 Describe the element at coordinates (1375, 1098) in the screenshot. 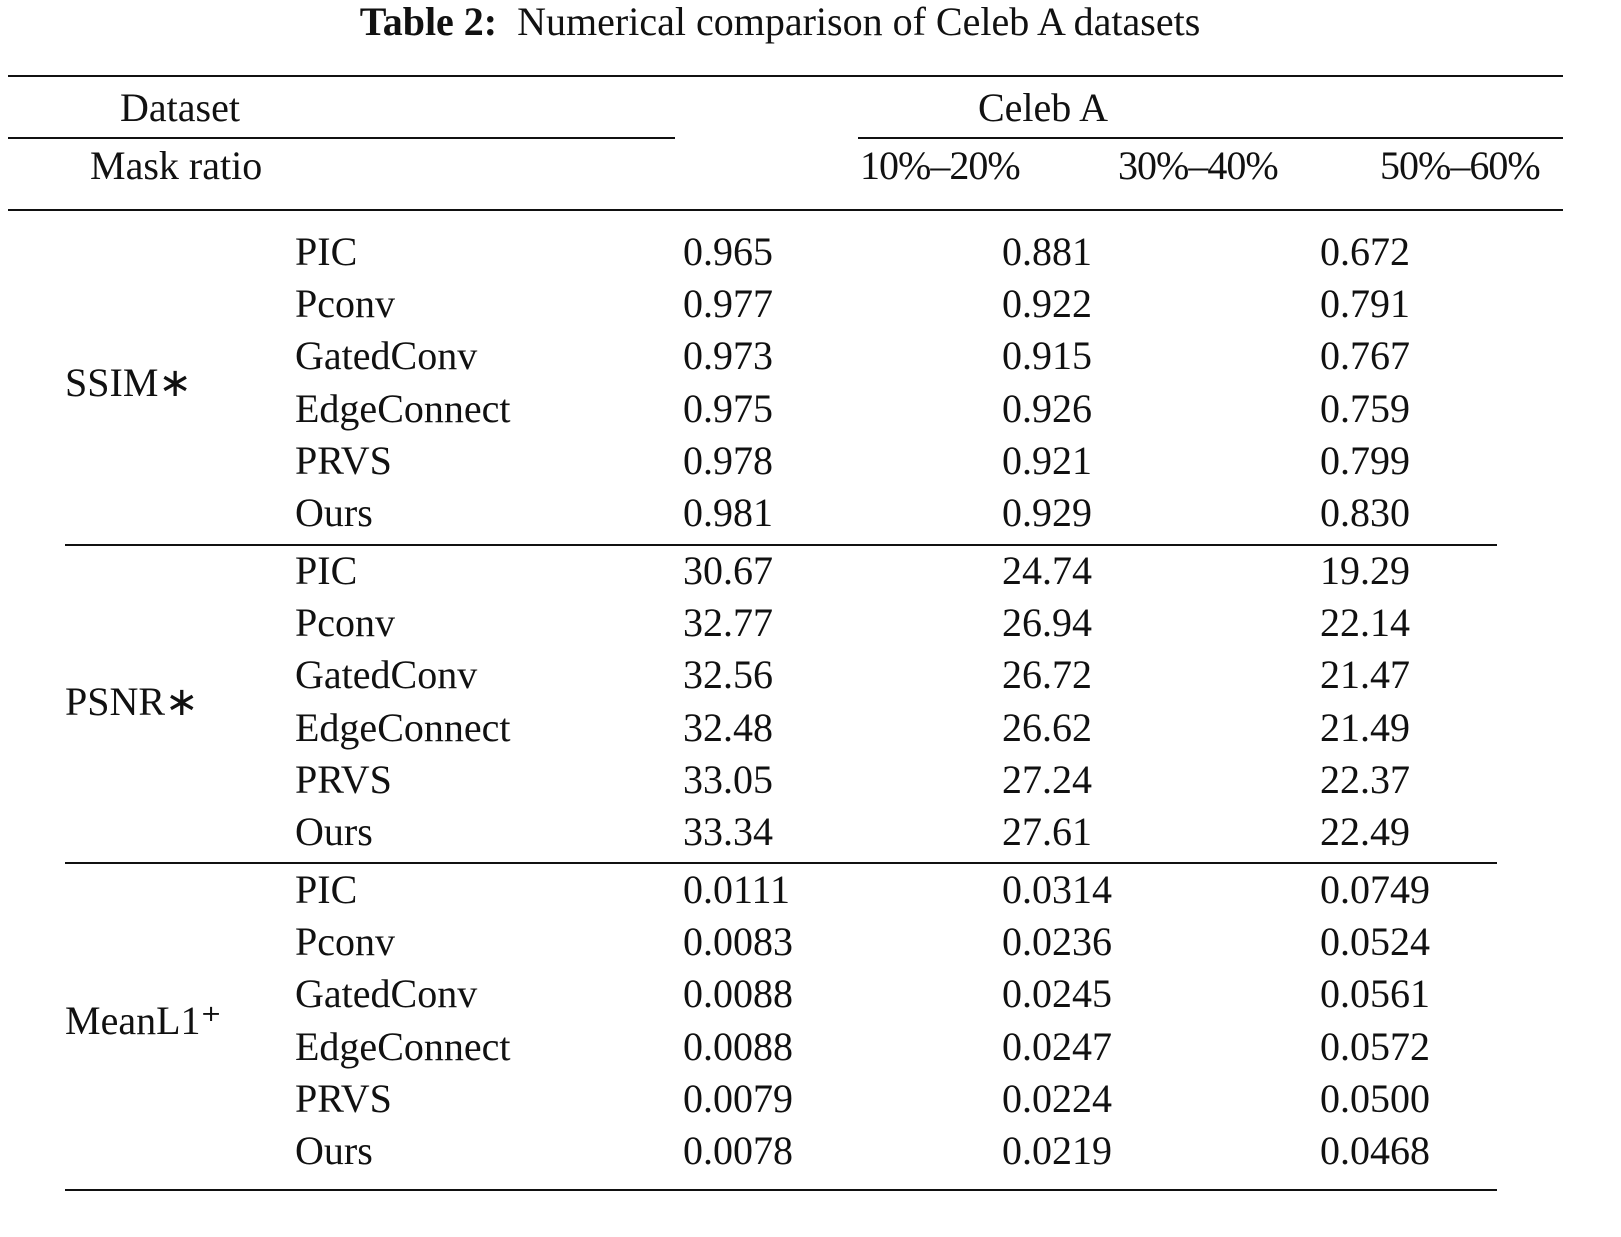

I see `cell-value: 0.0500` at that location.